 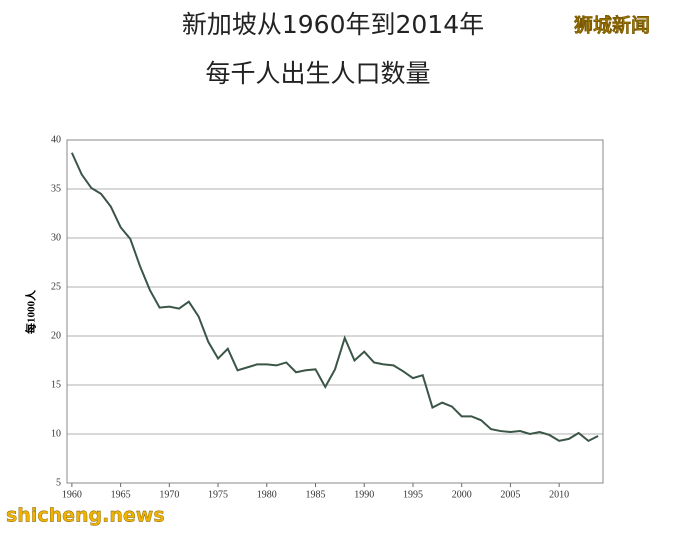 What do you see at coordinates (56, 139) in the screenshot?
I see `y-tick-label: 40` at bounding box center [56, 139].